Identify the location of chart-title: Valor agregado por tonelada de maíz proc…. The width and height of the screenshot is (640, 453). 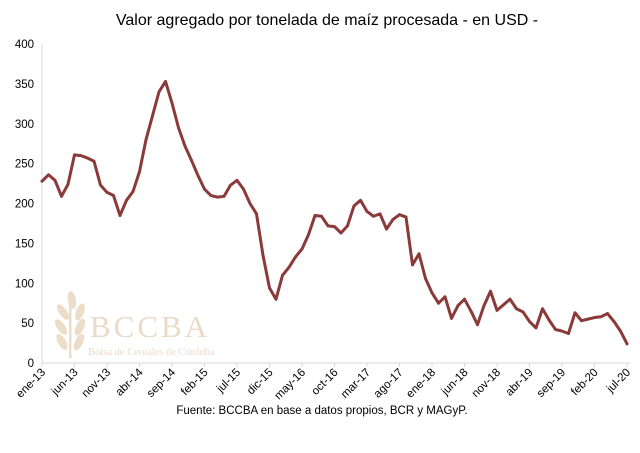
(327, 20).